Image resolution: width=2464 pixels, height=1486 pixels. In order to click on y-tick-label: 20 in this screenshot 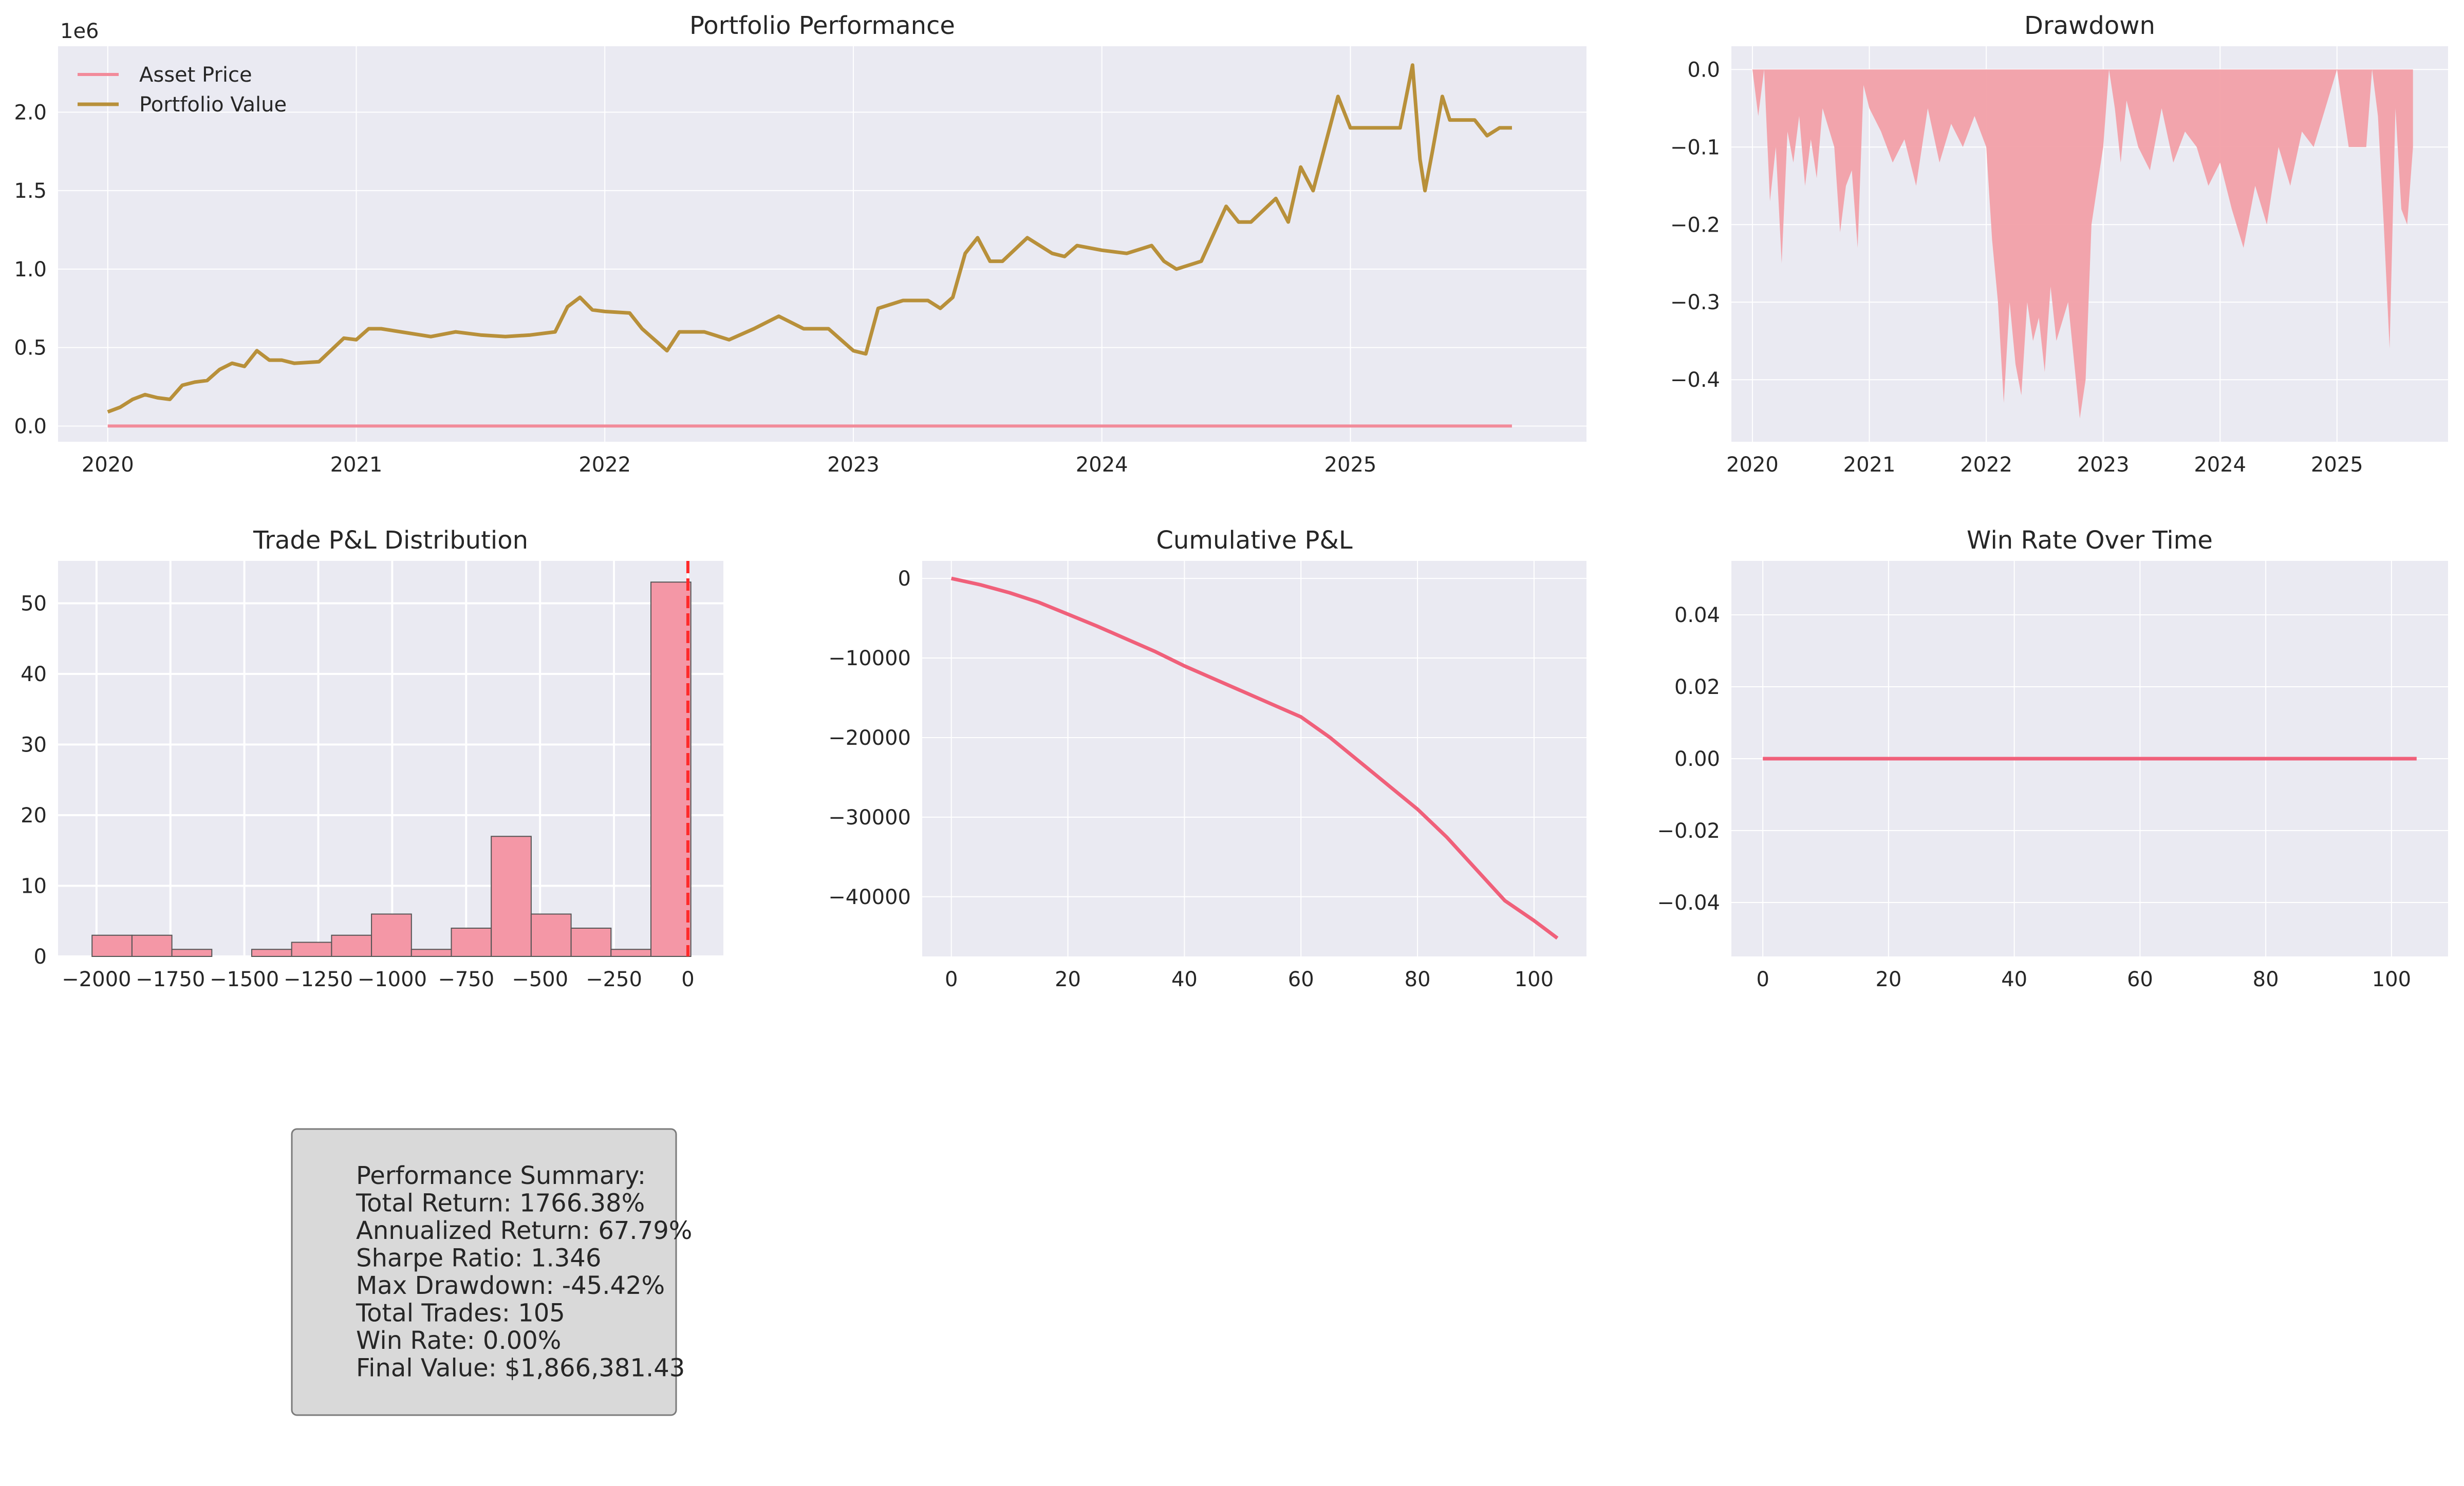, I will do `click(34, 815)`.